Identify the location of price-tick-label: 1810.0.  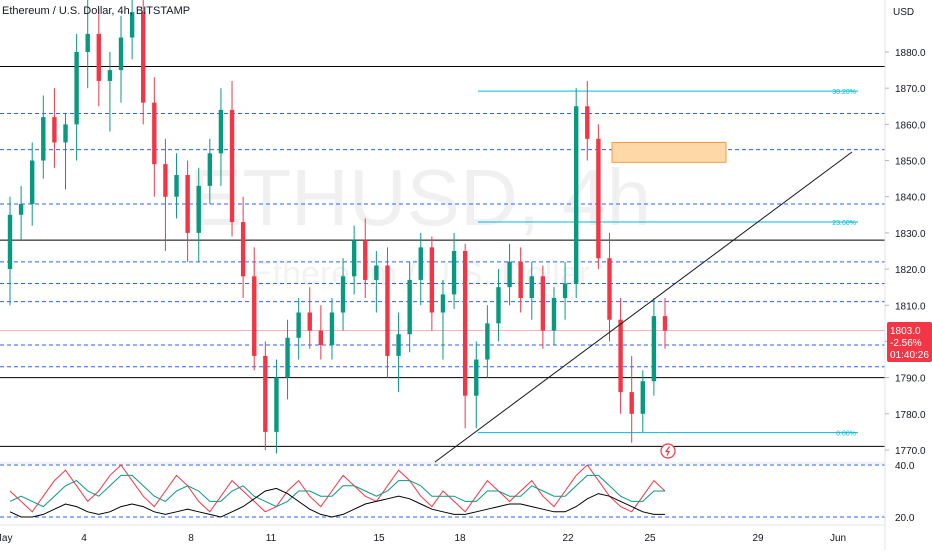
(910, 306).